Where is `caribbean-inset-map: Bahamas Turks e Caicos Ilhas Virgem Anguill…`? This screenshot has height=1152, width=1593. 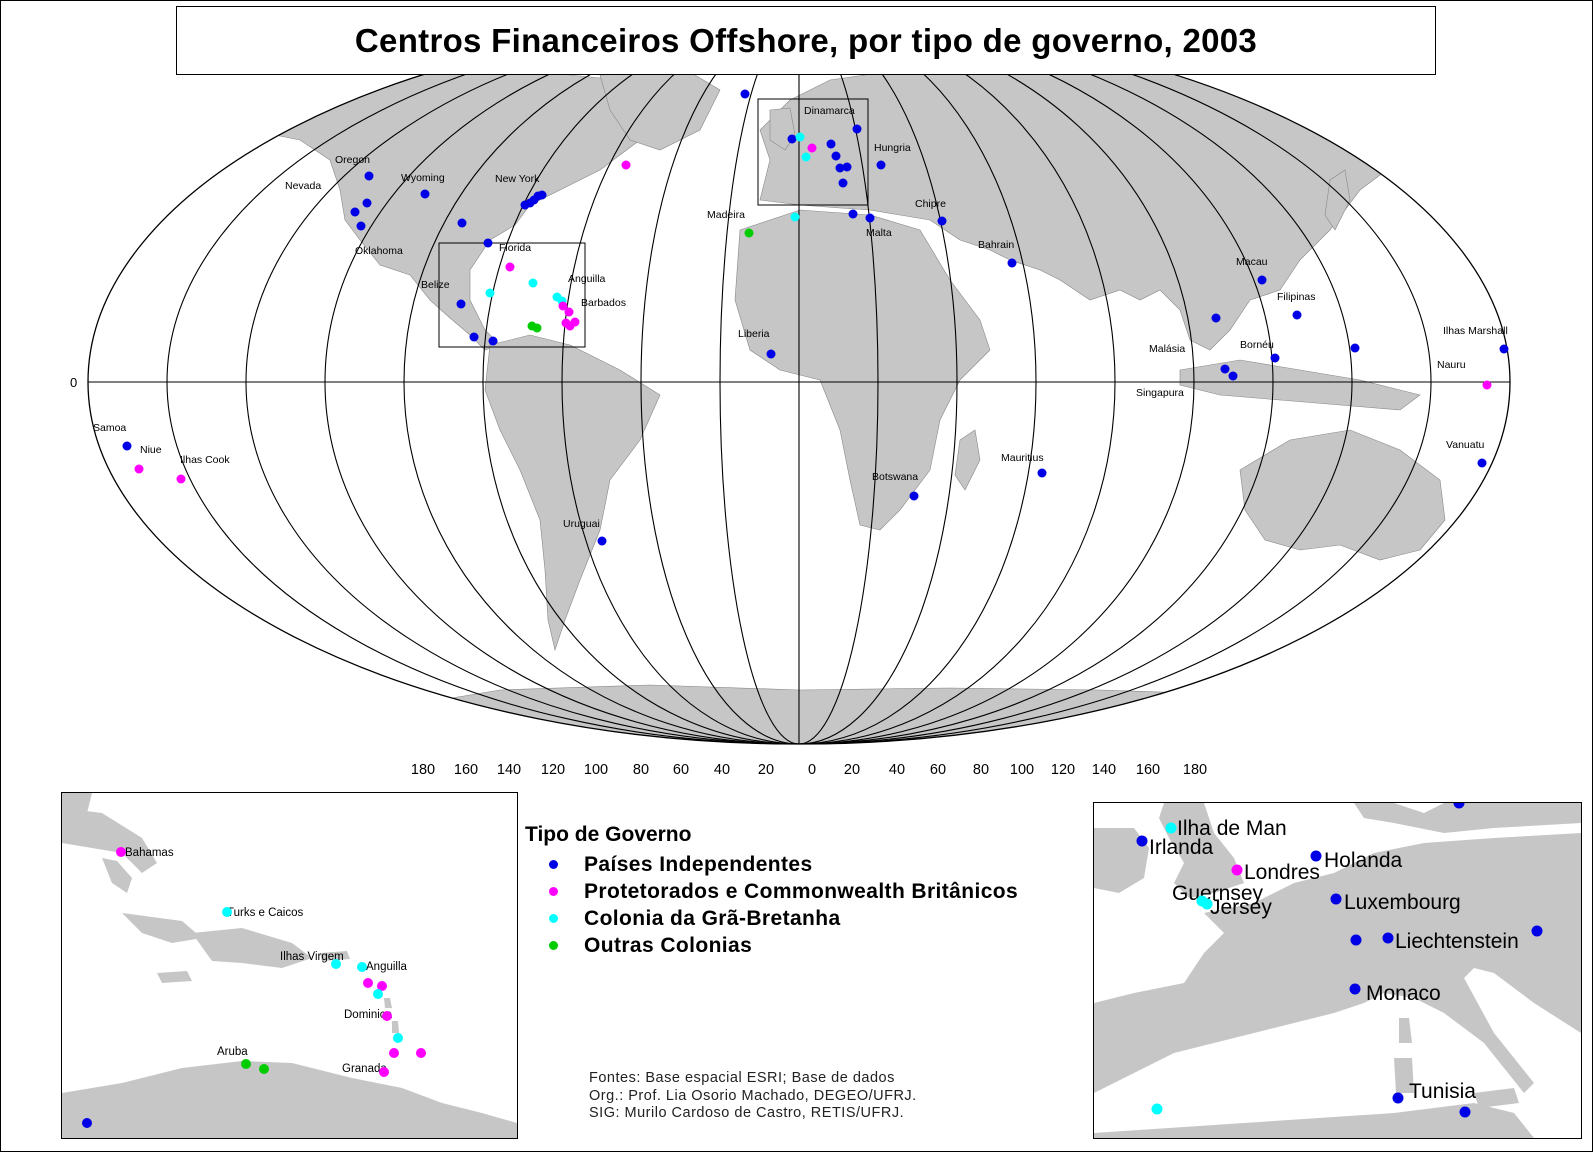
caribbean-inset-map: Bahamas Turks e Caicos Ilhas Virgem Anguill… is located at coordinates (289, 965).